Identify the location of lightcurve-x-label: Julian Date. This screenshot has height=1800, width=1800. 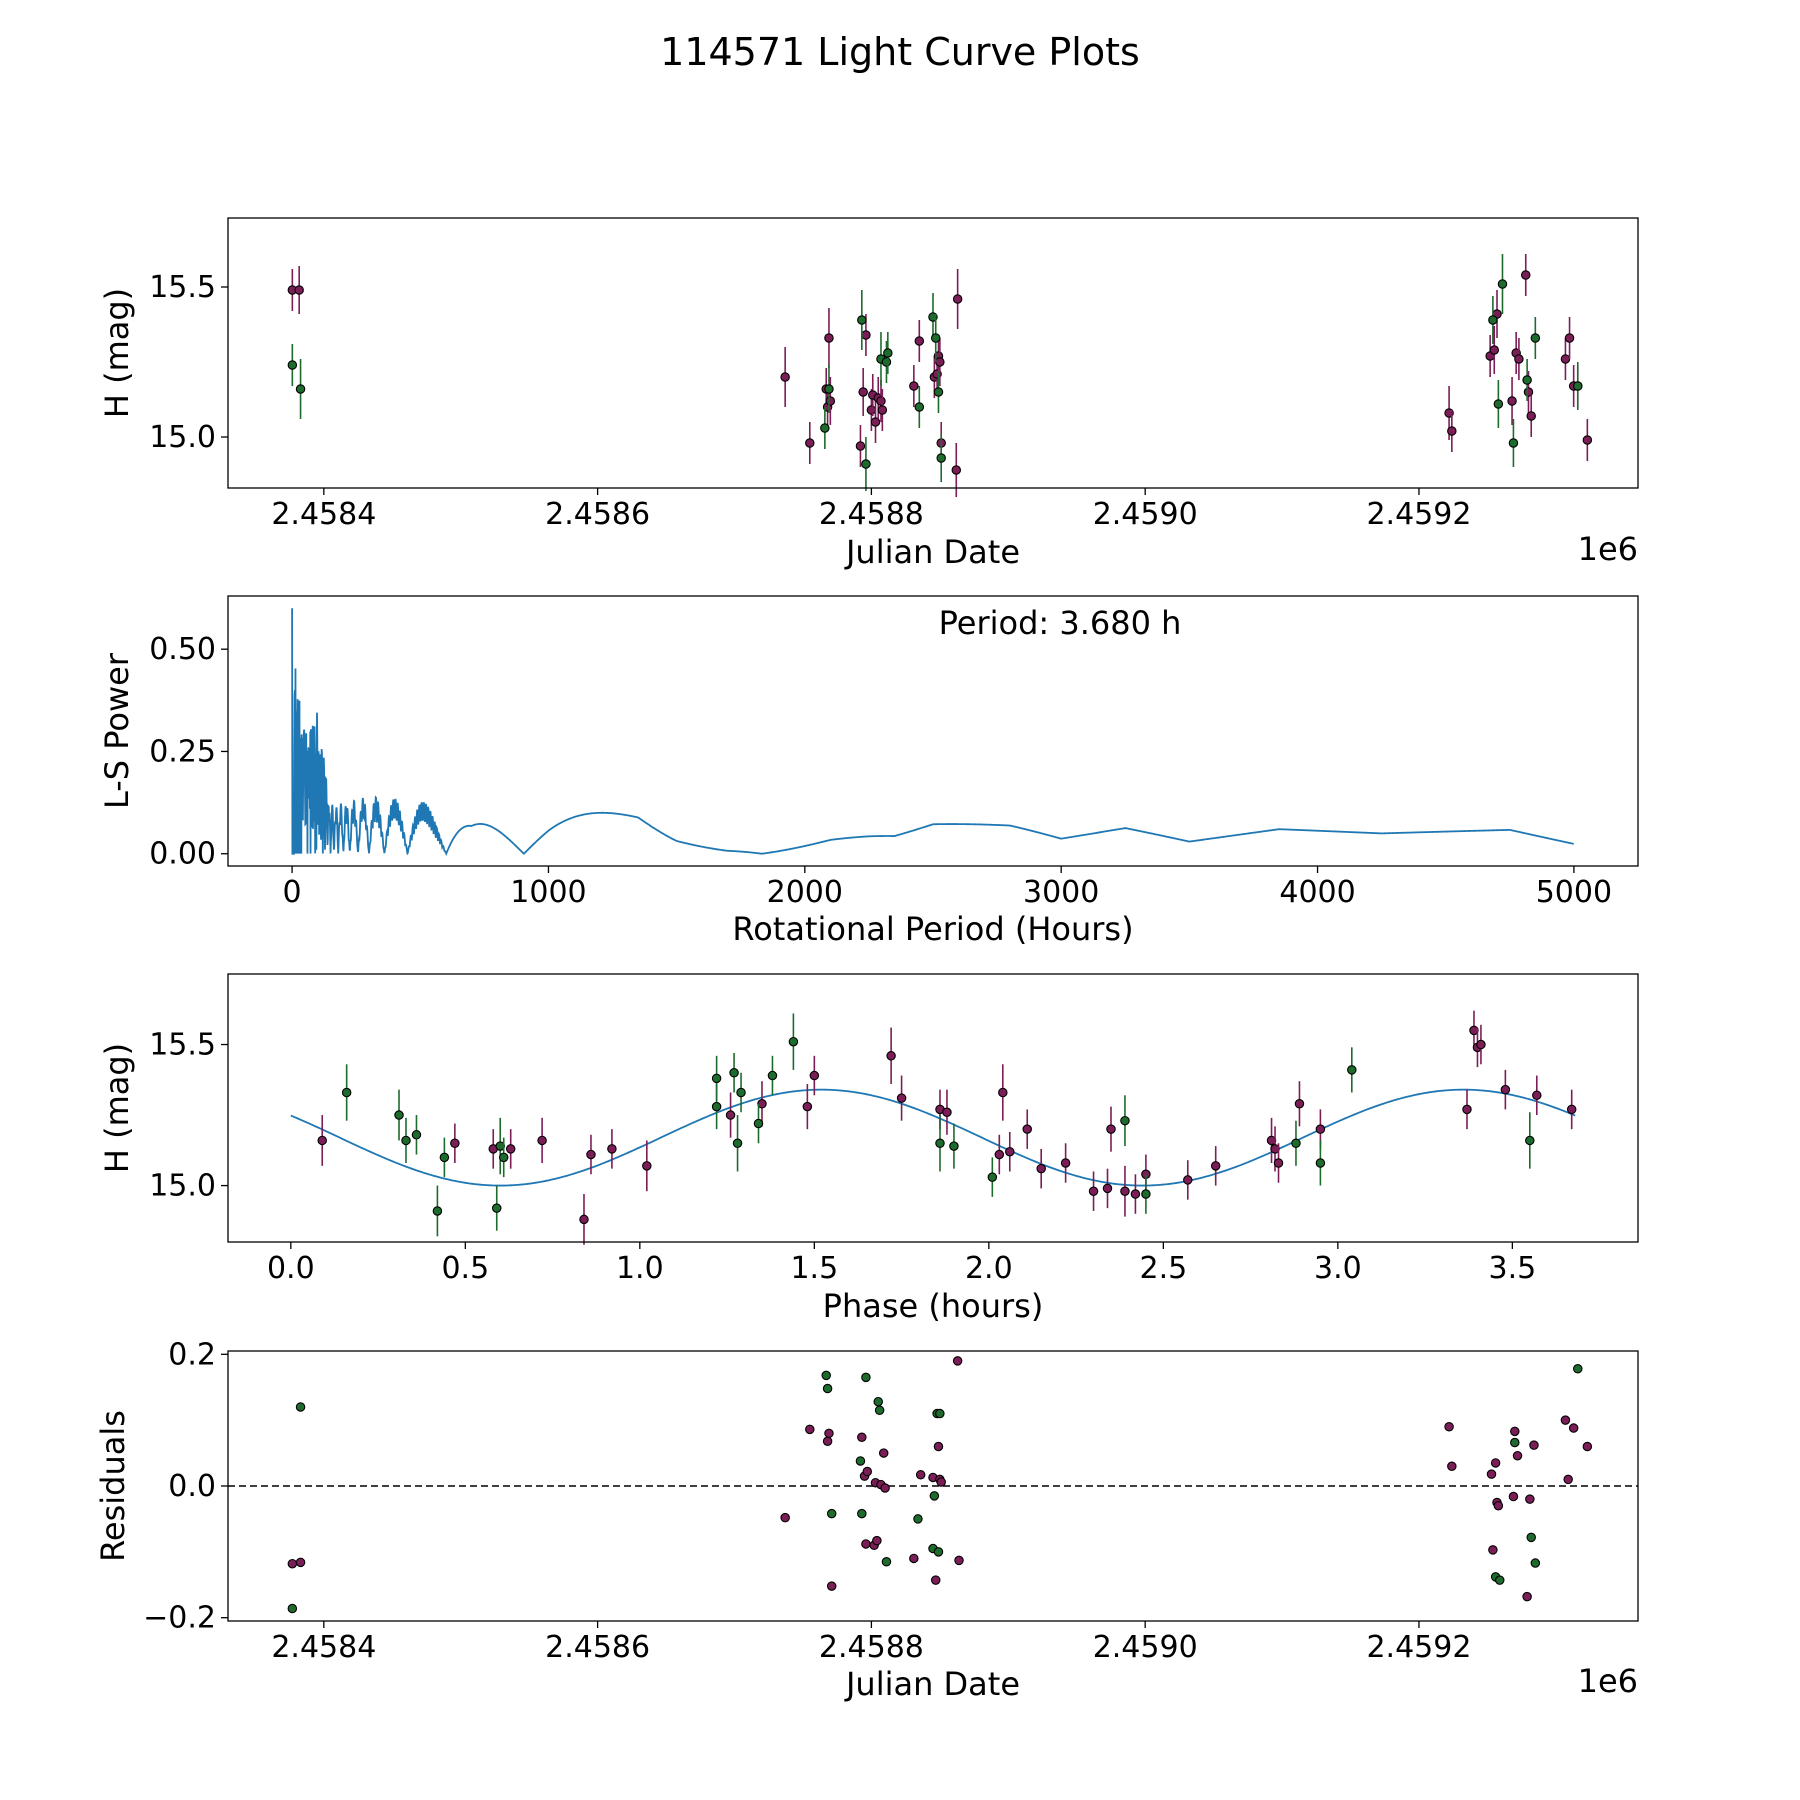
(932, 552).